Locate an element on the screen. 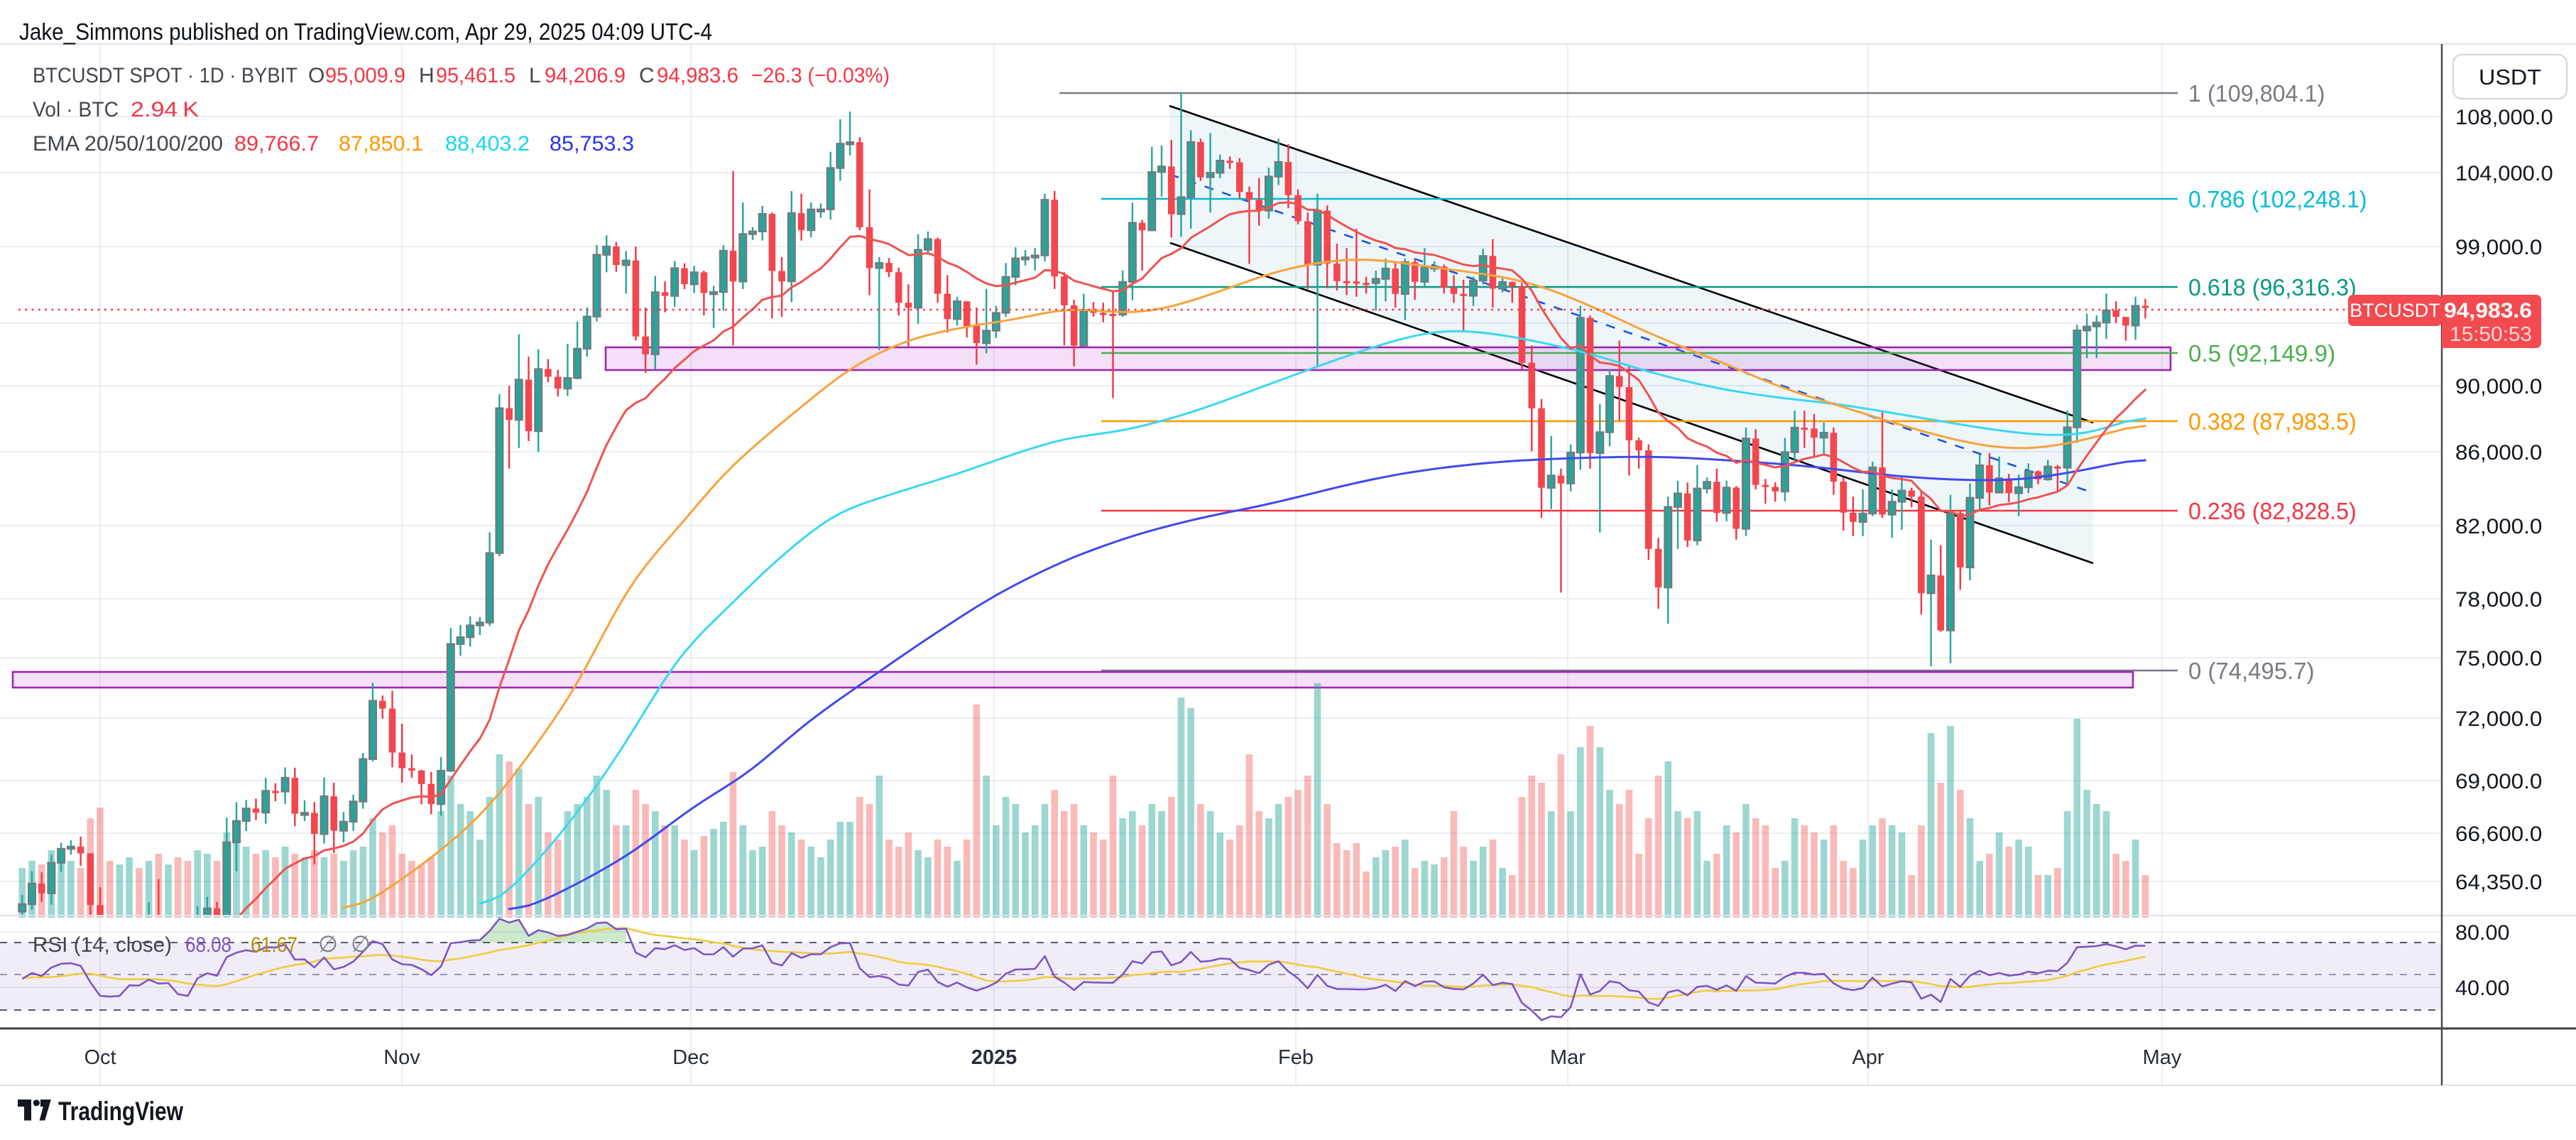 This screenshot has width=2576, height=1140. svg-text: 68.08 is located at coordinates (208, 945).